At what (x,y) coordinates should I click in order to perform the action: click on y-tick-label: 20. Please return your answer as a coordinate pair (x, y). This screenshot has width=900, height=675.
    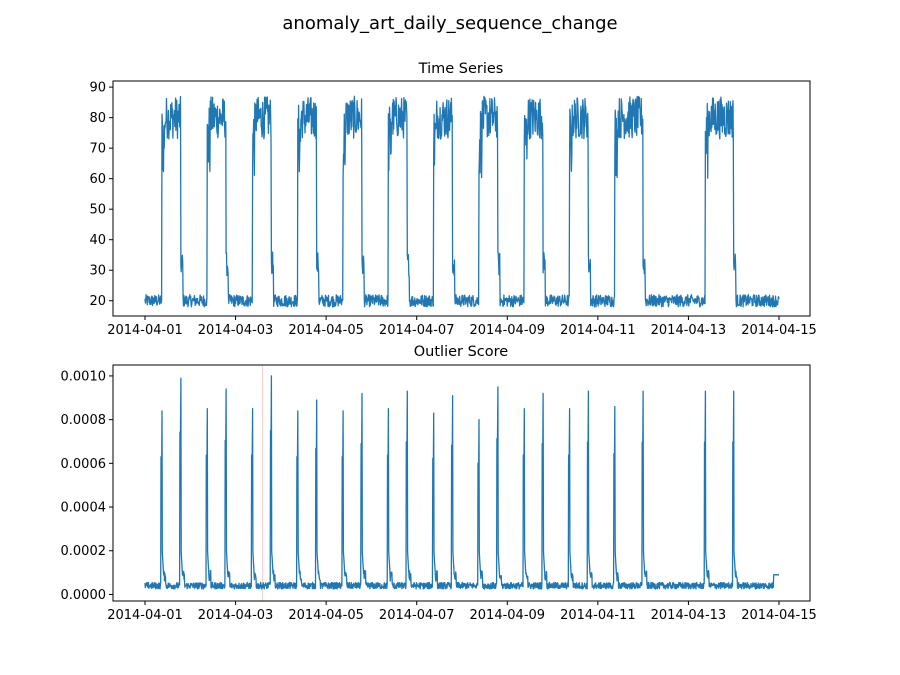
    Looking at the image, I should click on (97, 301).